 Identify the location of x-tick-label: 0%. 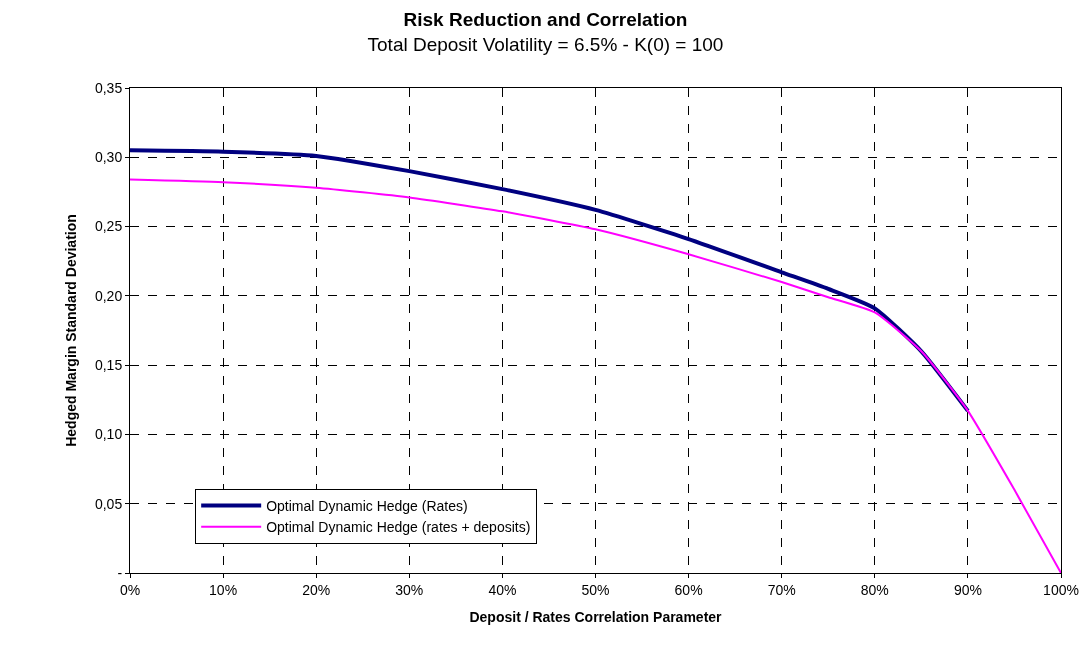
(130, 589).